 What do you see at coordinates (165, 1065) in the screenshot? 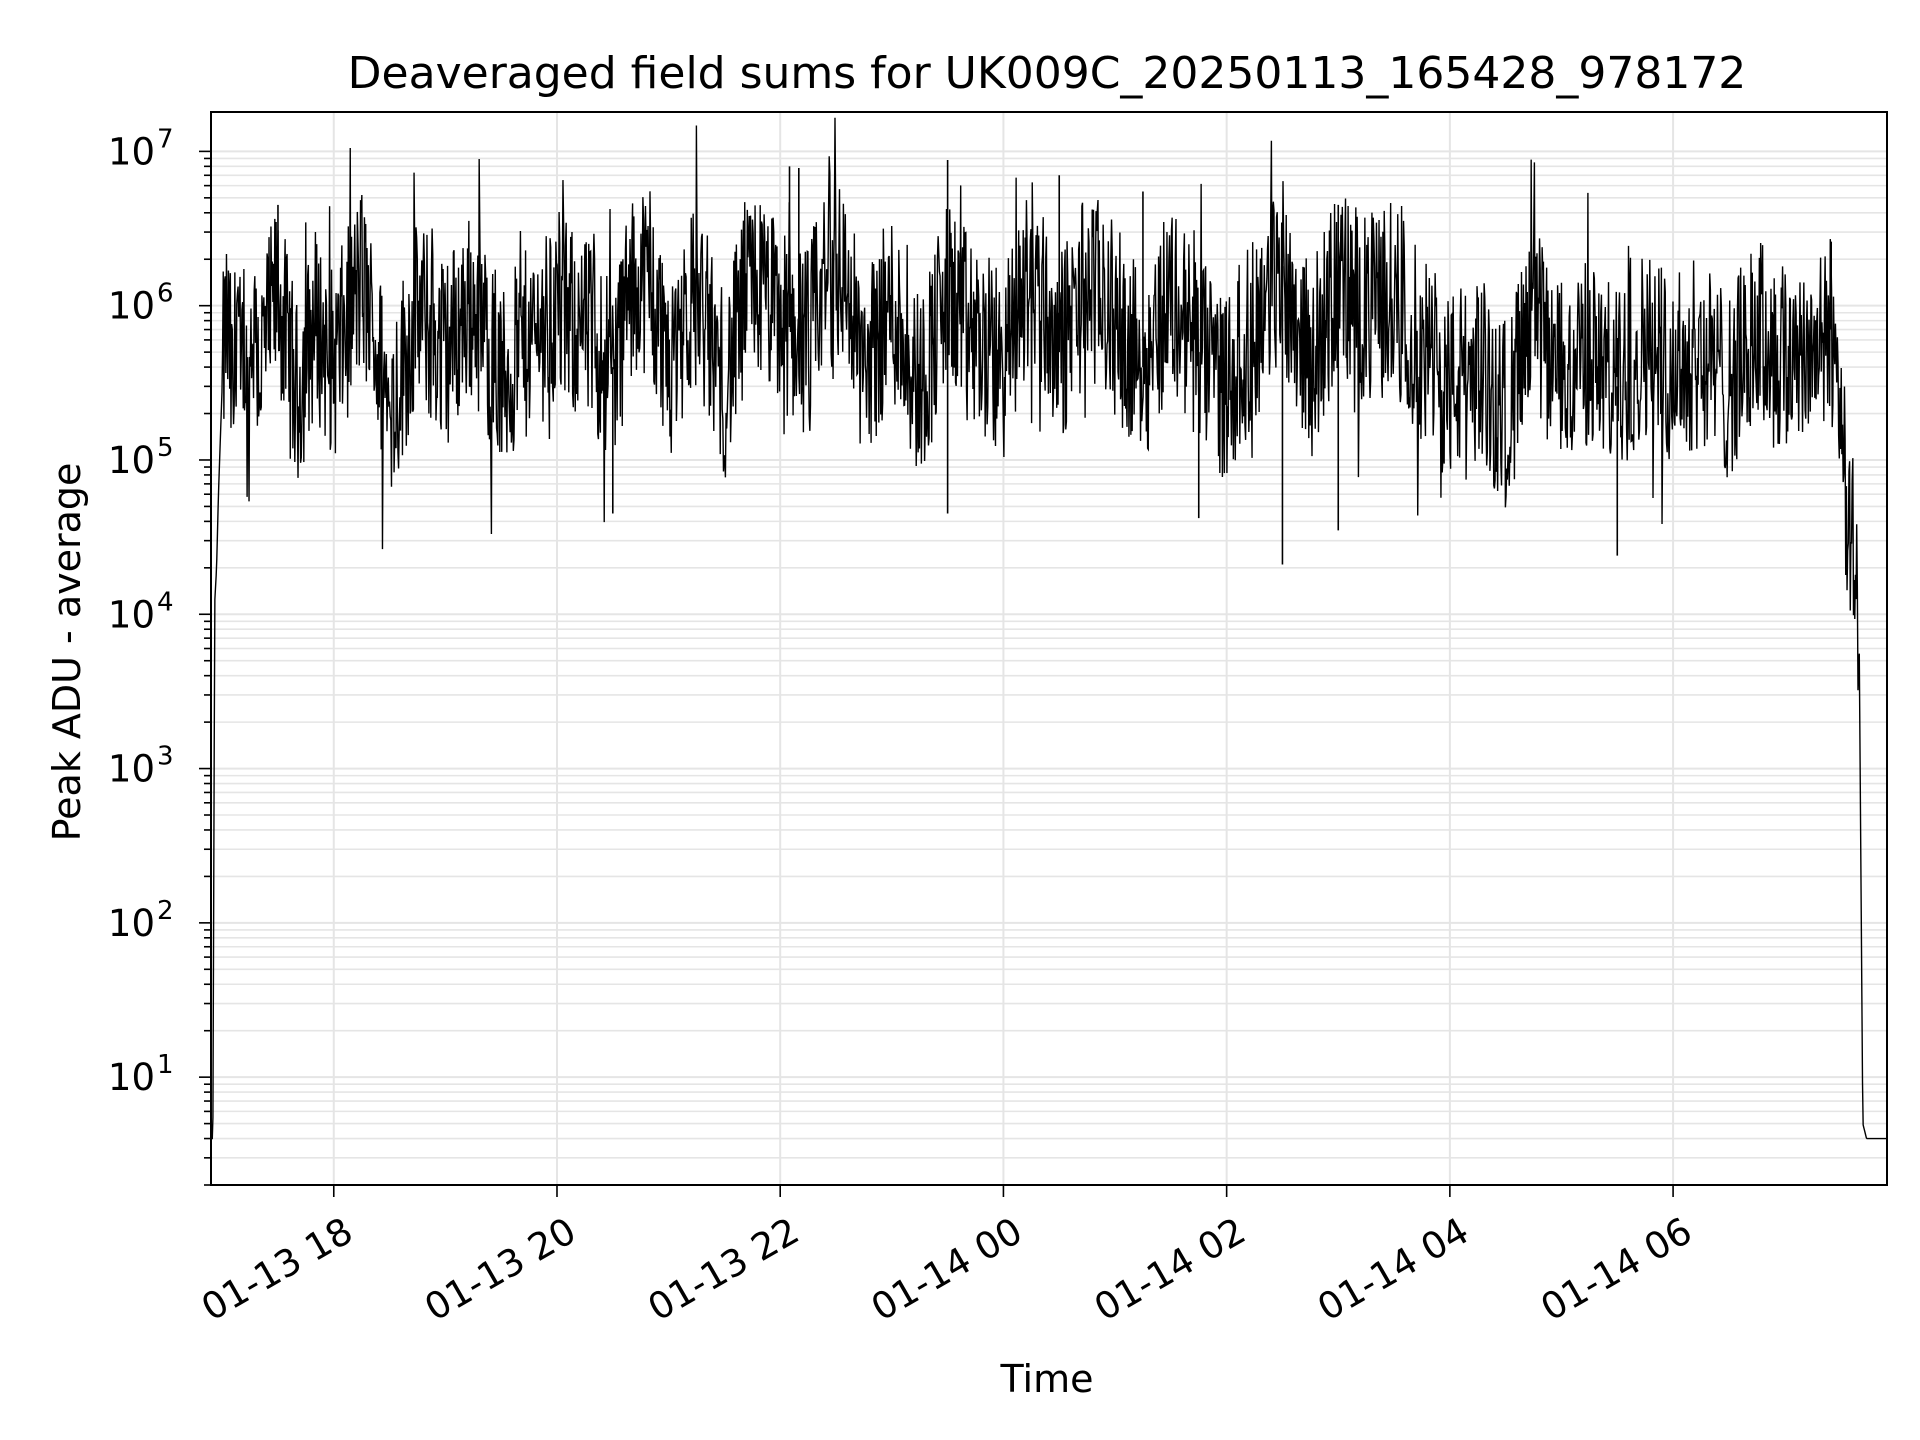
I see `y-tick-exponent: 1` at bounding box center [165, 1065].